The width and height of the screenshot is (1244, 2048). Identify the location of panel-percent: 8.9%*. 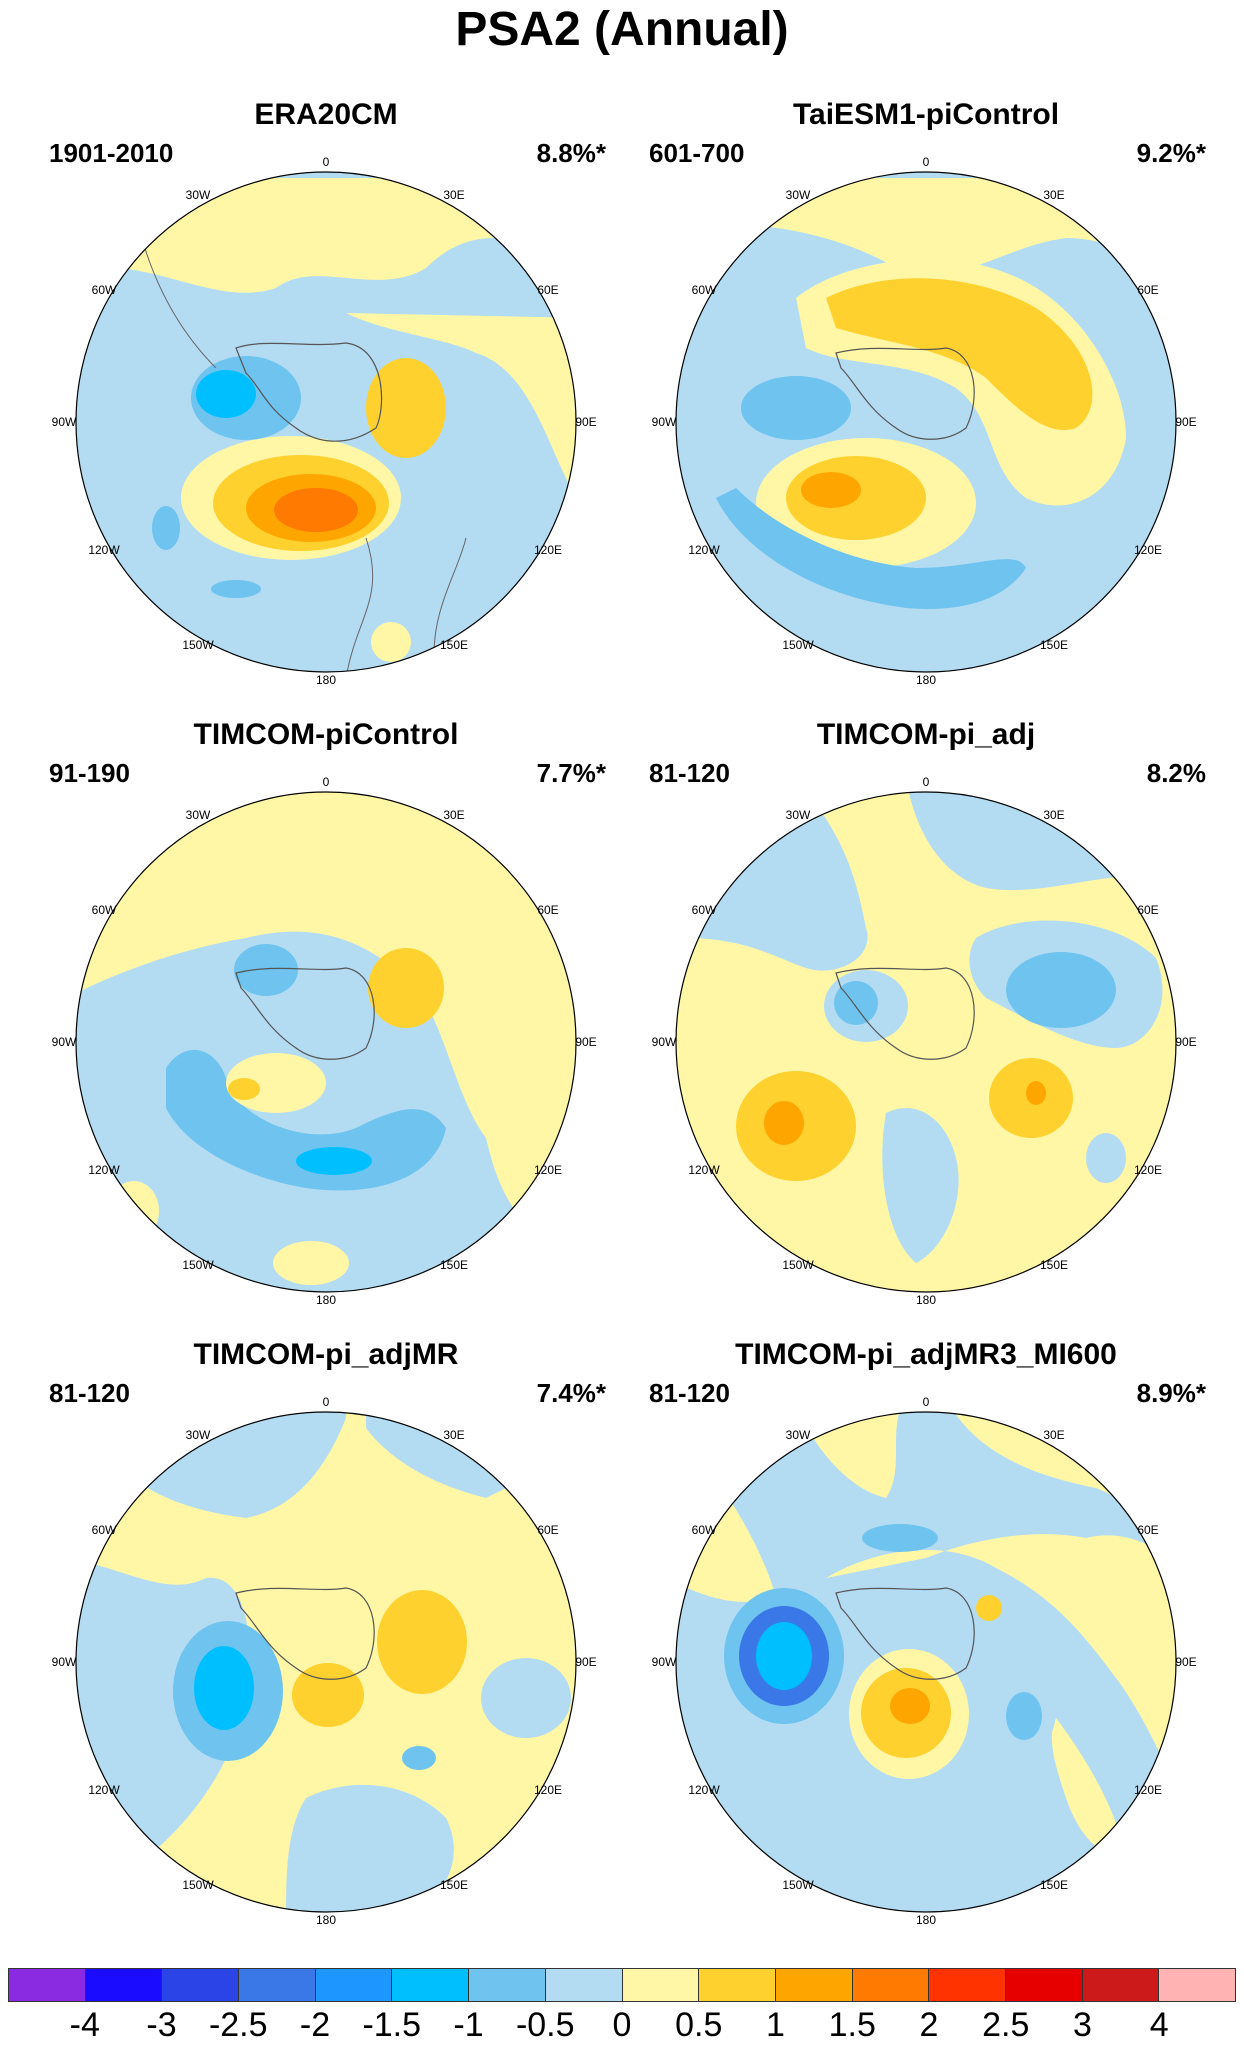
(1171, 1393).